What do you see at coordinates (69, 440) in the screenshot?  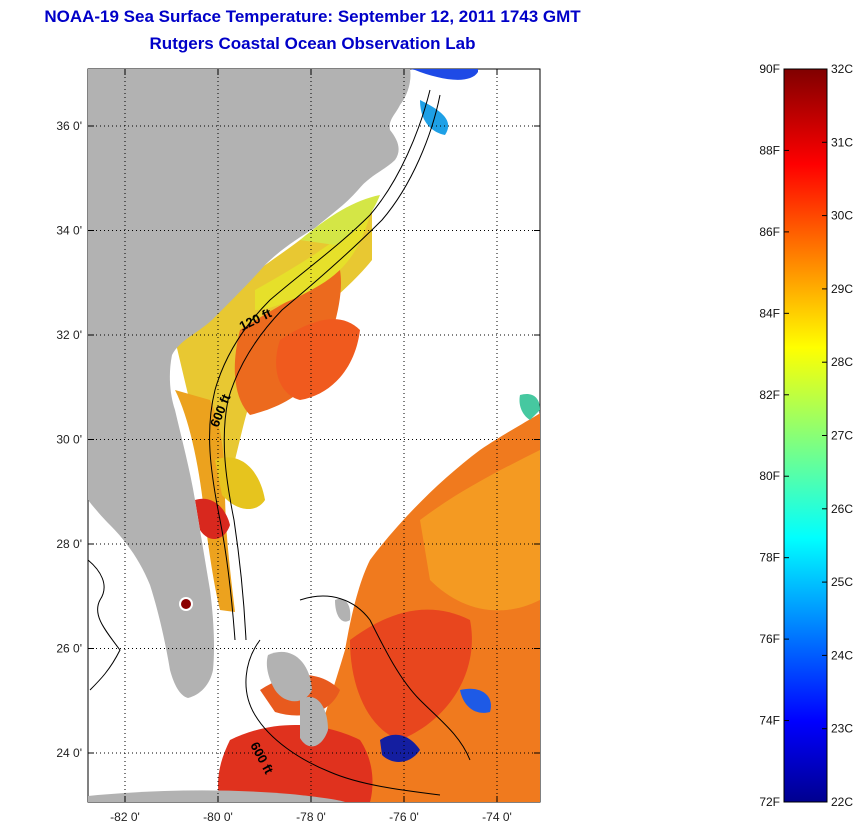 I see `lat-tick-label: 30 0'` at bounding box center [69, 440].